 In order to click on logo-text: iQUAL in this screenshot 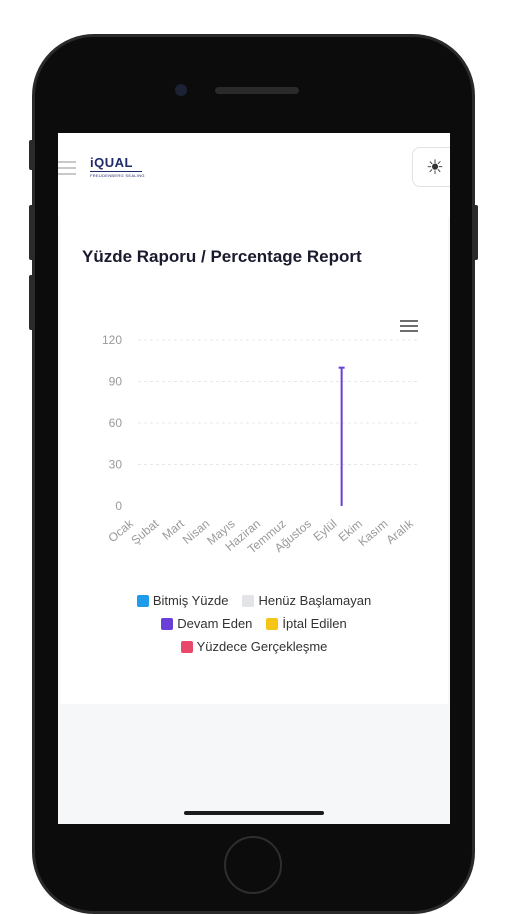, I will do `click(111, 162)`.